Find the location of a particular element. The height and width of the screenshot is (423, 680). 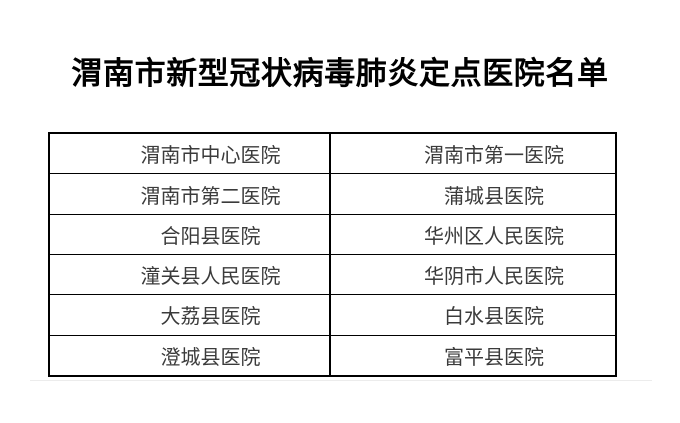

table-row: 大荔县医院 白水县医院 is located at coordinates (332, 315).